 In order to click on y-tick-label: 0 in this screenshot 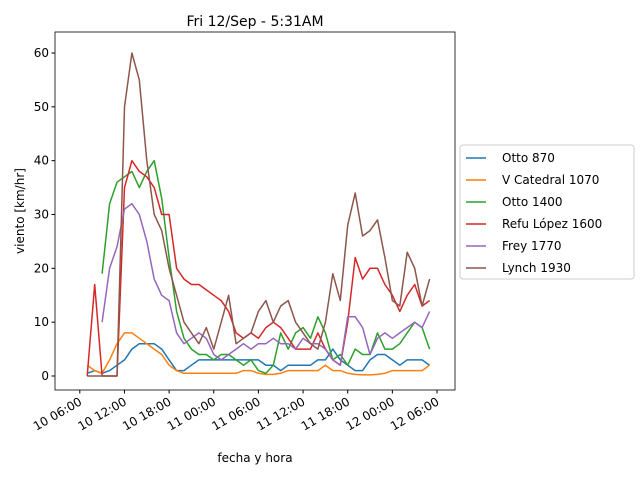, I will do `click(45, 376)`.